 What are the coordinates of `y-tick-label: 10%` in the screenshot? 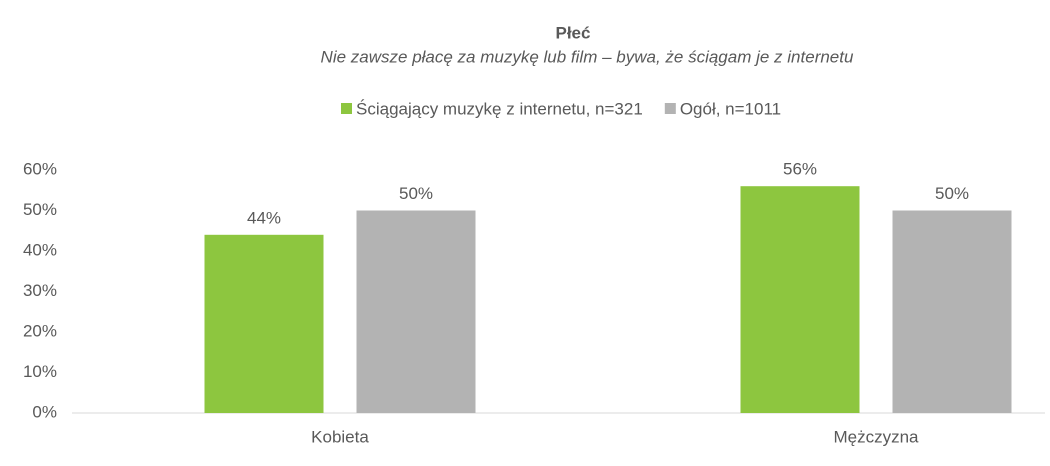 It's located at (40, 371).